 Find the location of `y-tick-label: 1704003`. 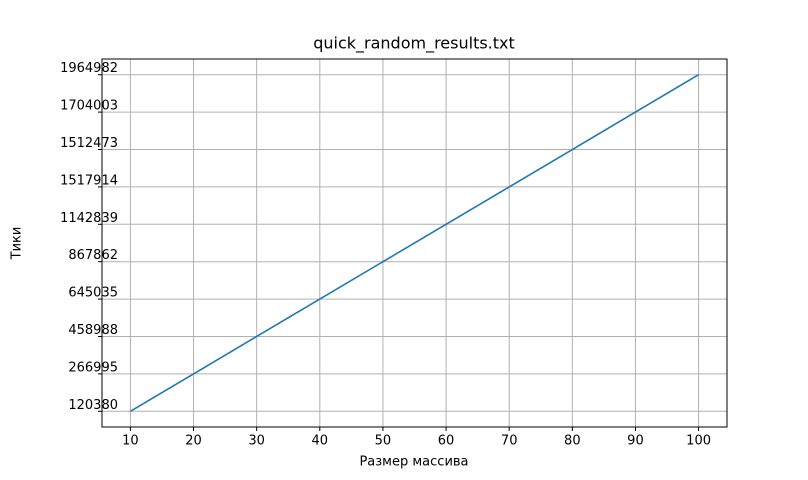

y-tick-label: 1704003 is located at coordinates (89, 106).